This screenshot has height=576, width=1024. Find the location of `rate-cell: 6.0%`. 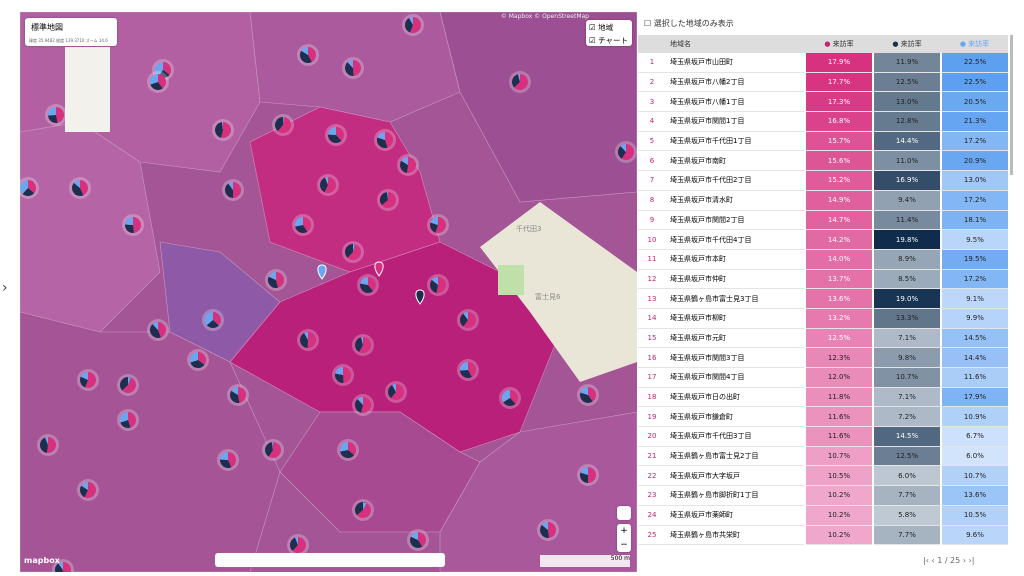

rate-cell: 6.0% is located at coordinates (974, 456).